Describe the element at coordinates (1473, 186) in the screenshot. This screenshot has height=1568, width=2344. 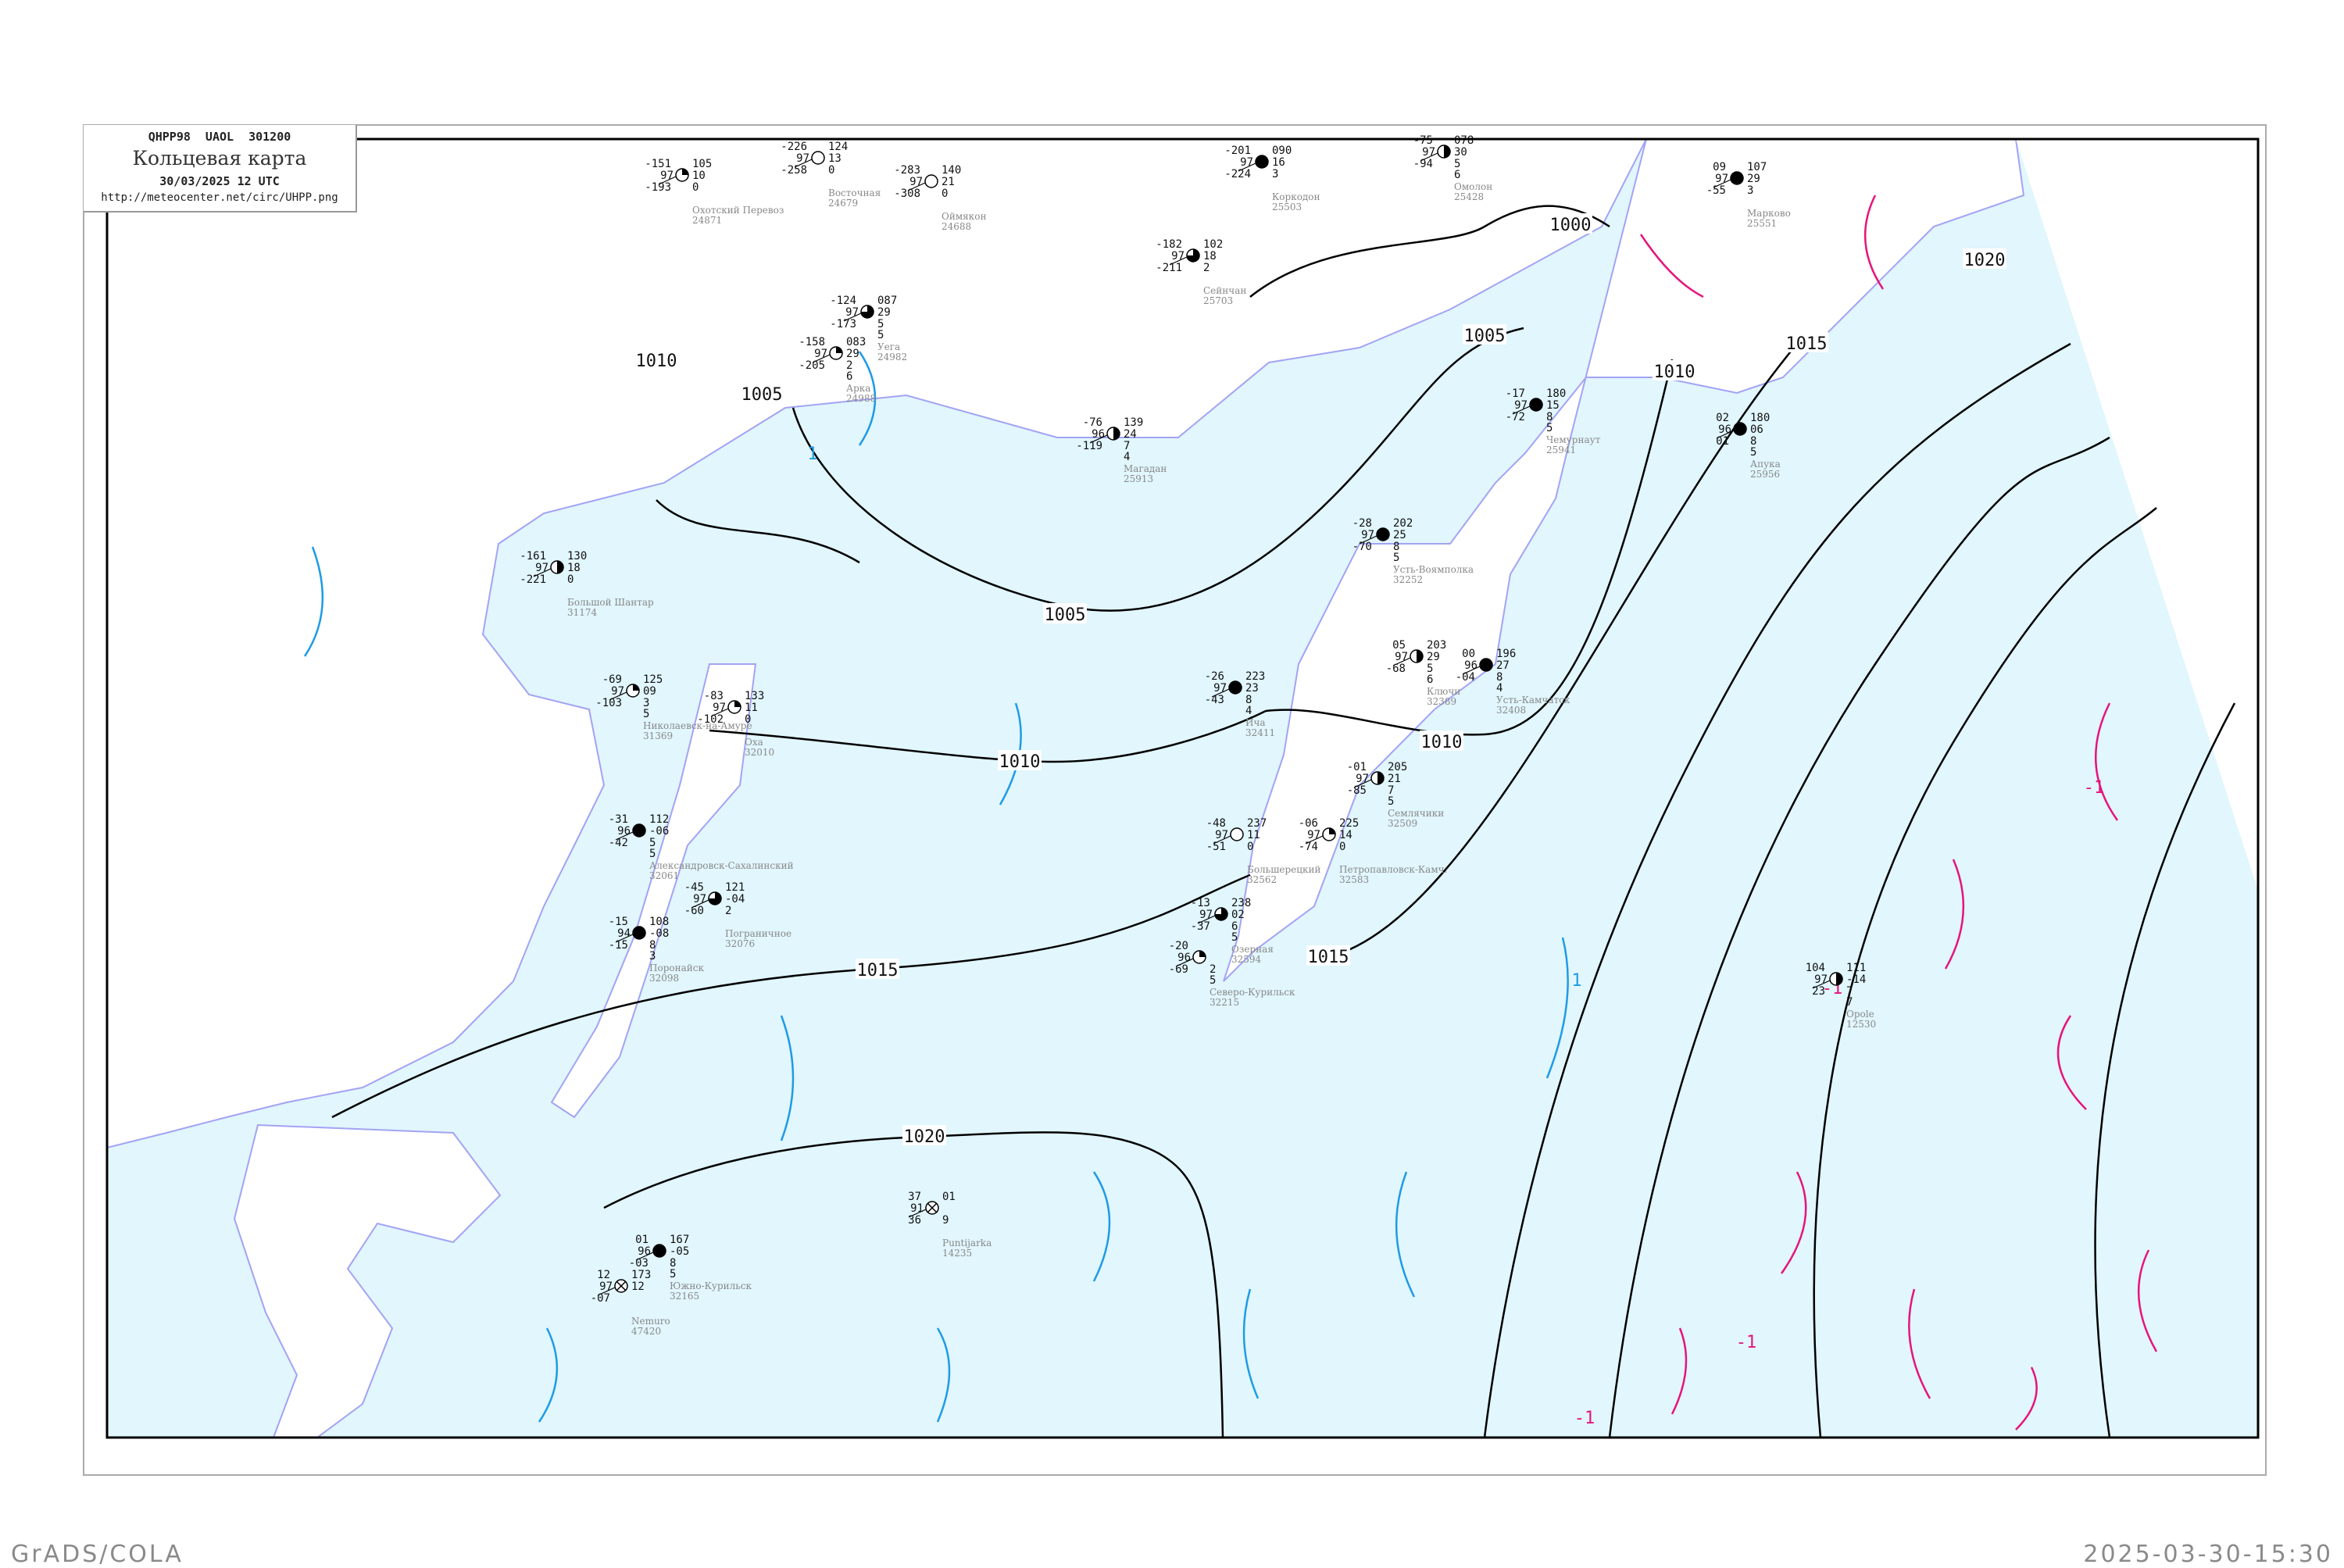
I see `station-name: Омолон` at that location.